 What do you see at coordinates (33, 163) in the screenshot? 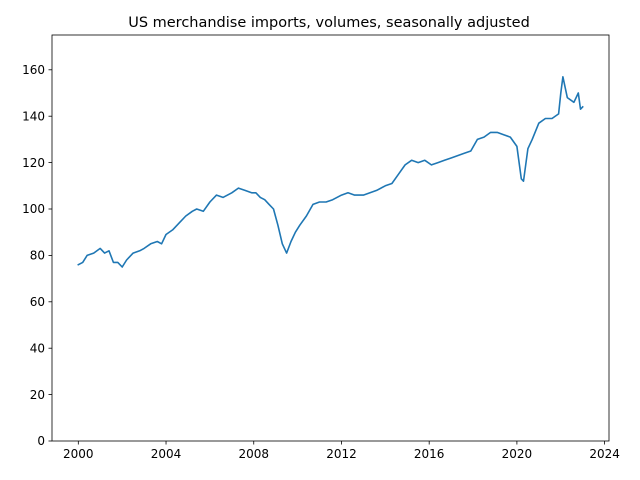
I see `y-tick-label: 120` at bounding box center [33, 163].